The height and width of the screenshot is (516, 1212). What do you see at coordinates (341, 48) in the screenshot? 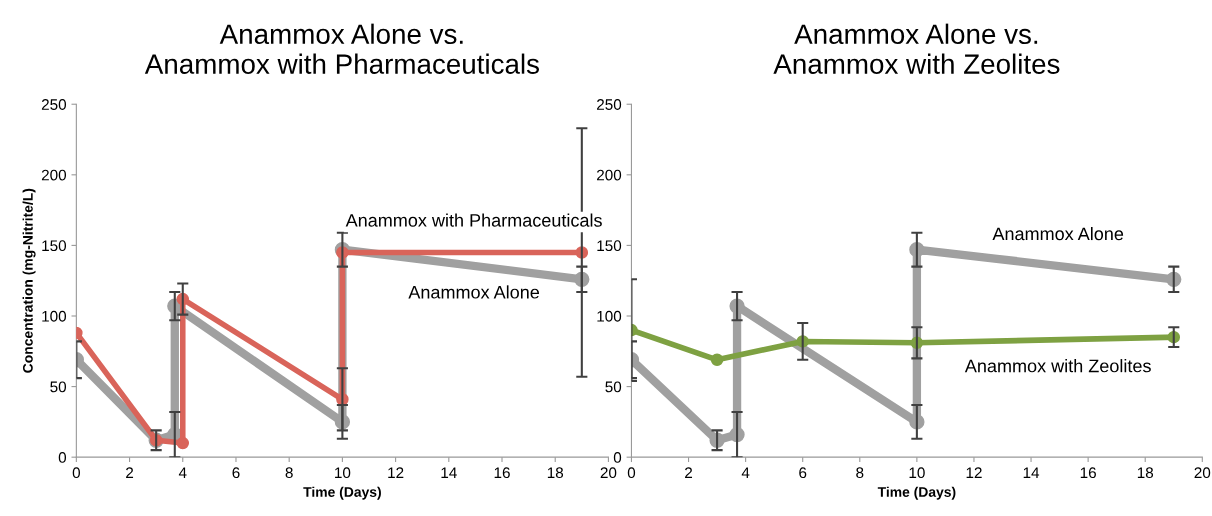
I see `chart-title: Anammox Alone vs. Anammox with Pharmaceuticals` at bounding box center [341, 48].